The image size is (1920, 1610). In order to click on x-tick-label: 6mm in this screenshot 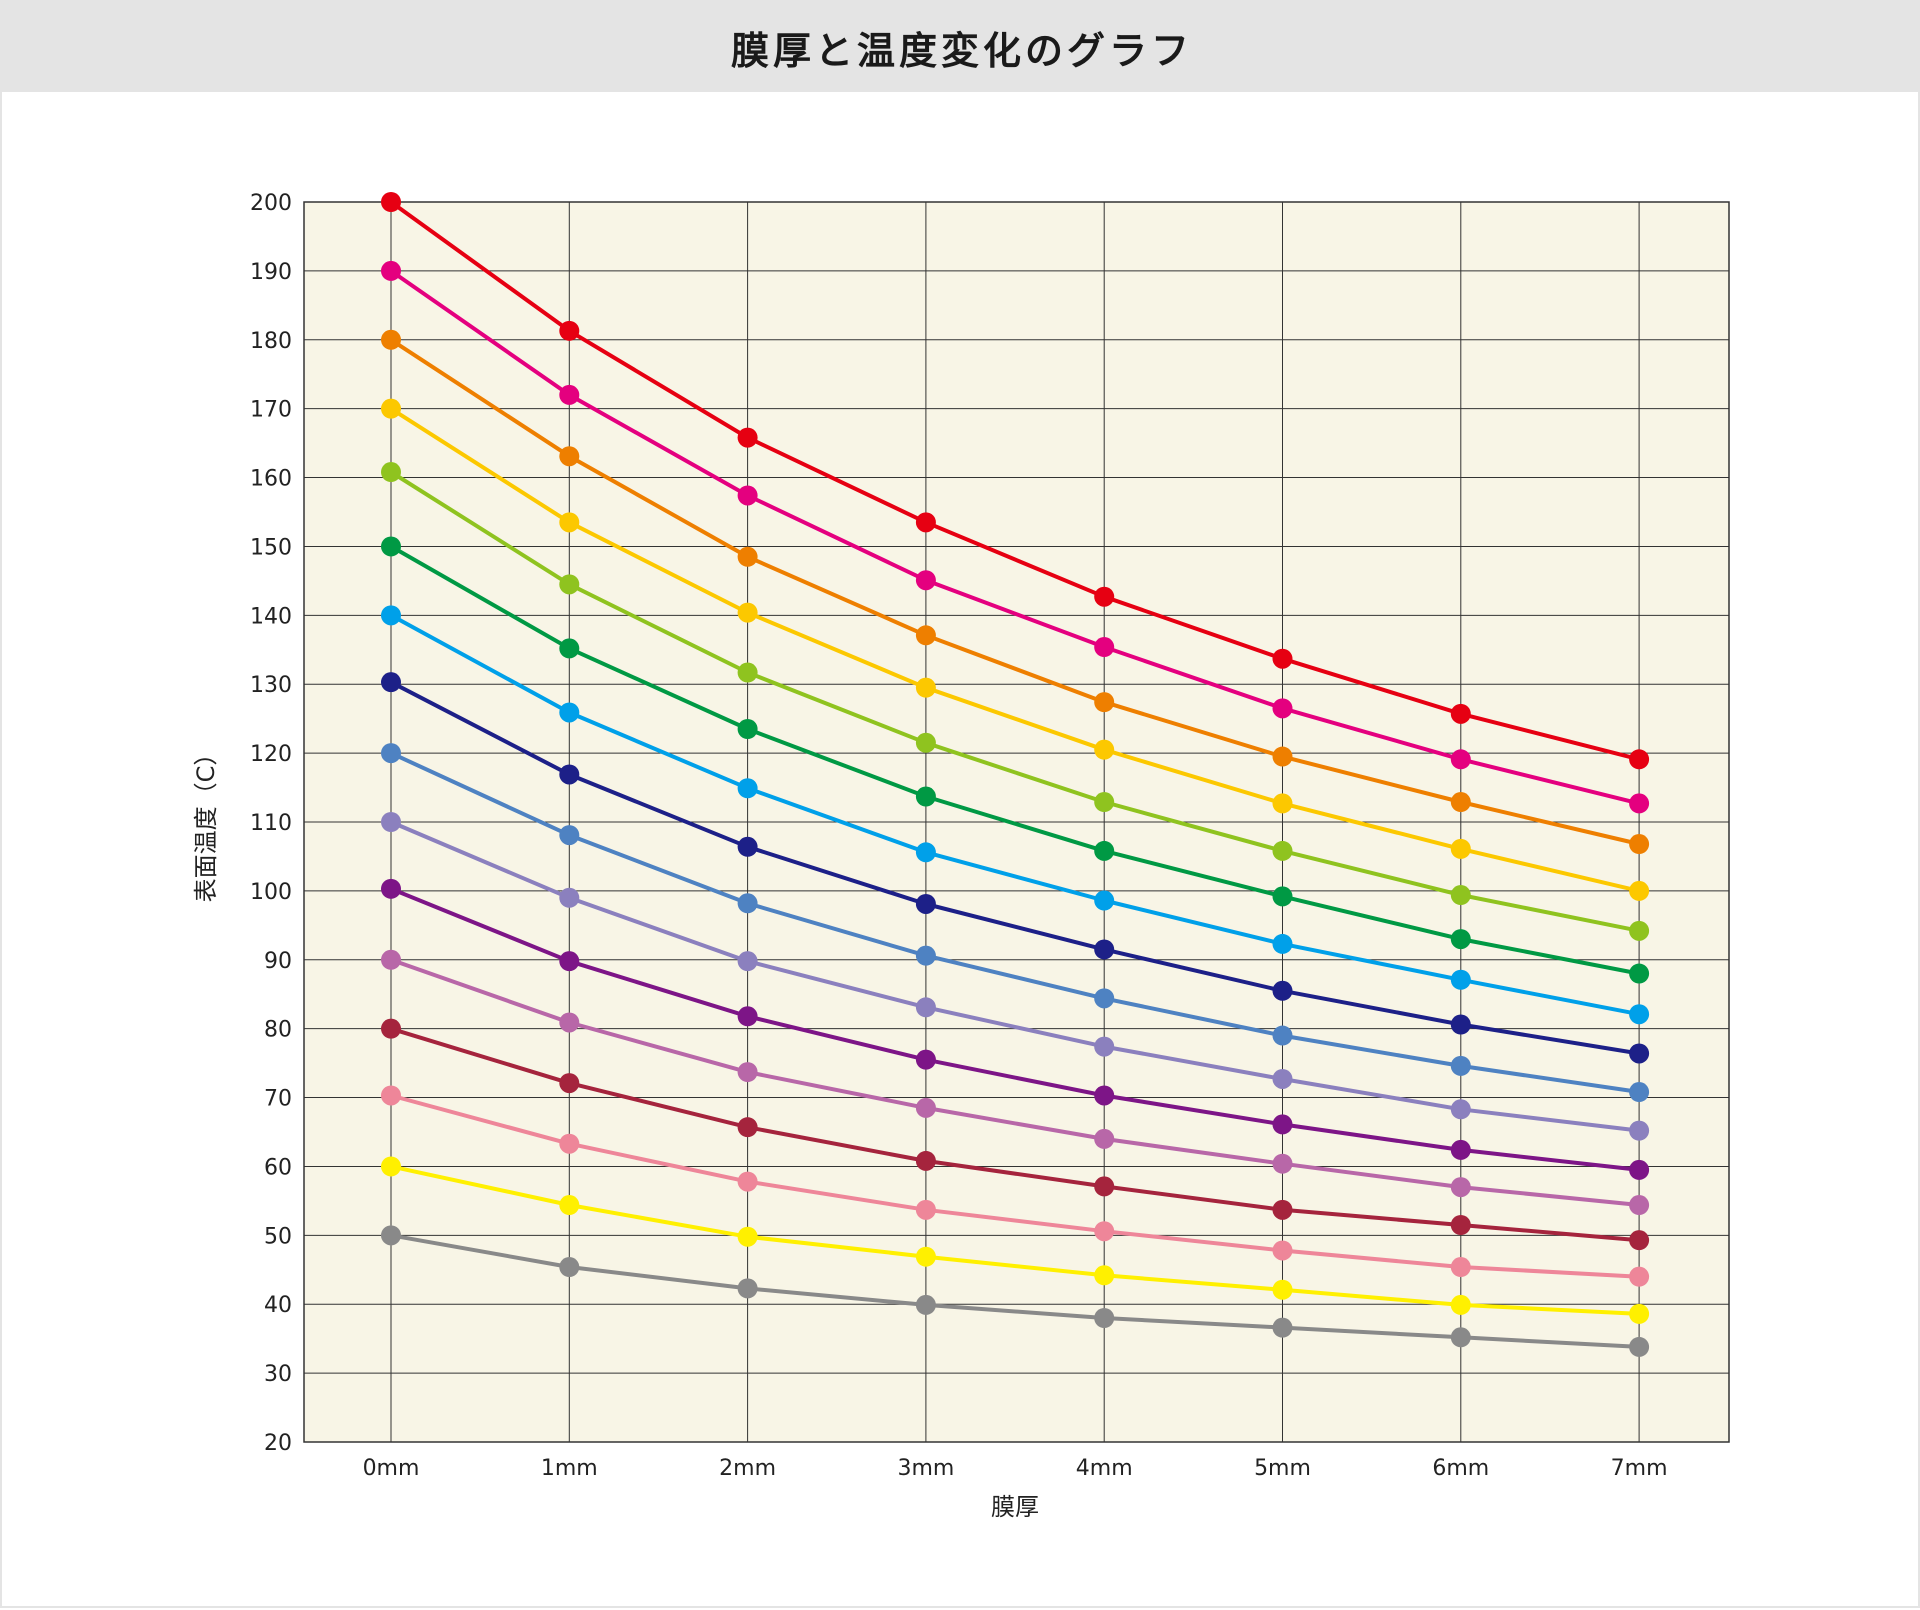, I will do `click(1460, 1468)`.